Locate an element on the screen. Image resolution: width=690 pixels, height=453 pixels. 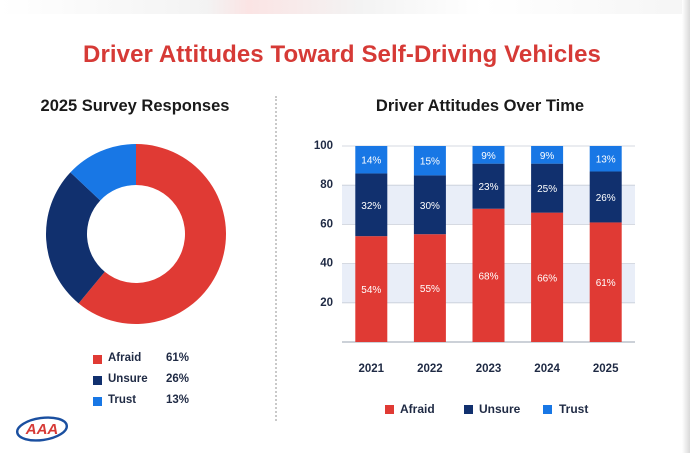
legend-swatch-unsure is located at coordinates (97, 380).